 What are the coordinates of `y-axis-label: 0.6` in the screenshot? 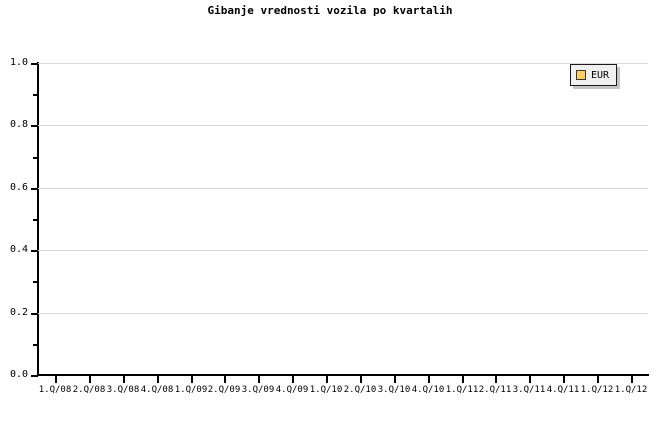 It's located at (18, 187).